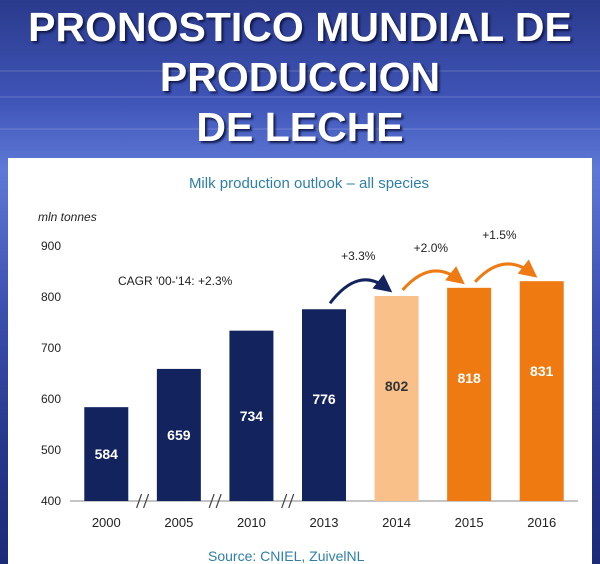 The image size is (600, 564). Describe the element at coordinates (300, 127) in the screenshot. I see `slide-title-line-3: DE LECHE` at that location.